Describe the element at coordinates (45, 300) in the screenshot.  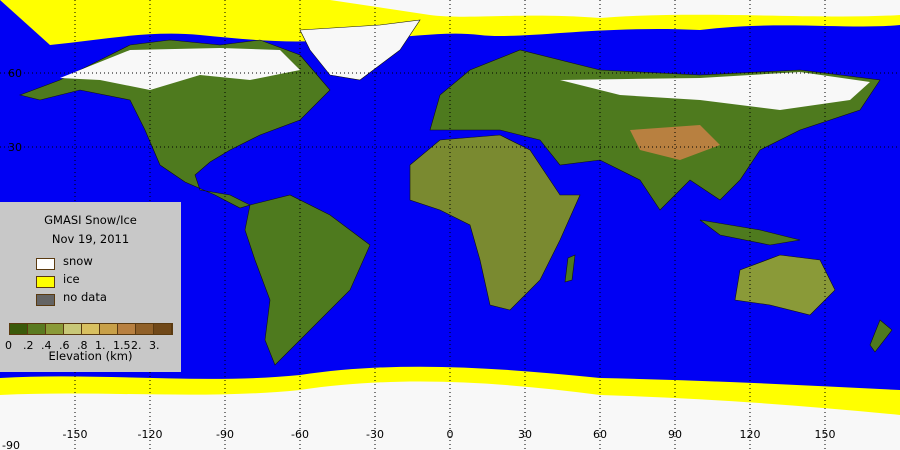
I see `no-data-swatch` at that location.